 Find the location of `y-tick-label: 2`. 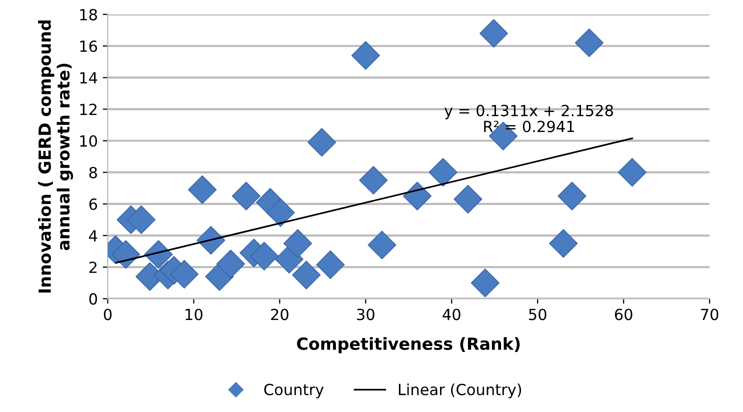

y-tick-label: 2 is located at coordinates (92, 267).